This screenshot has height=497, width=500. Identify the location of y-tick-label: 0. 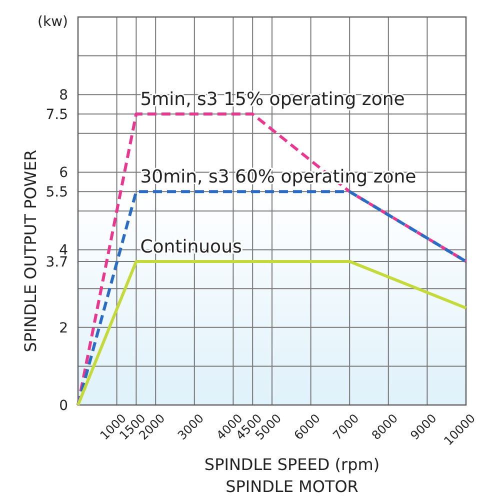
(63, 406).